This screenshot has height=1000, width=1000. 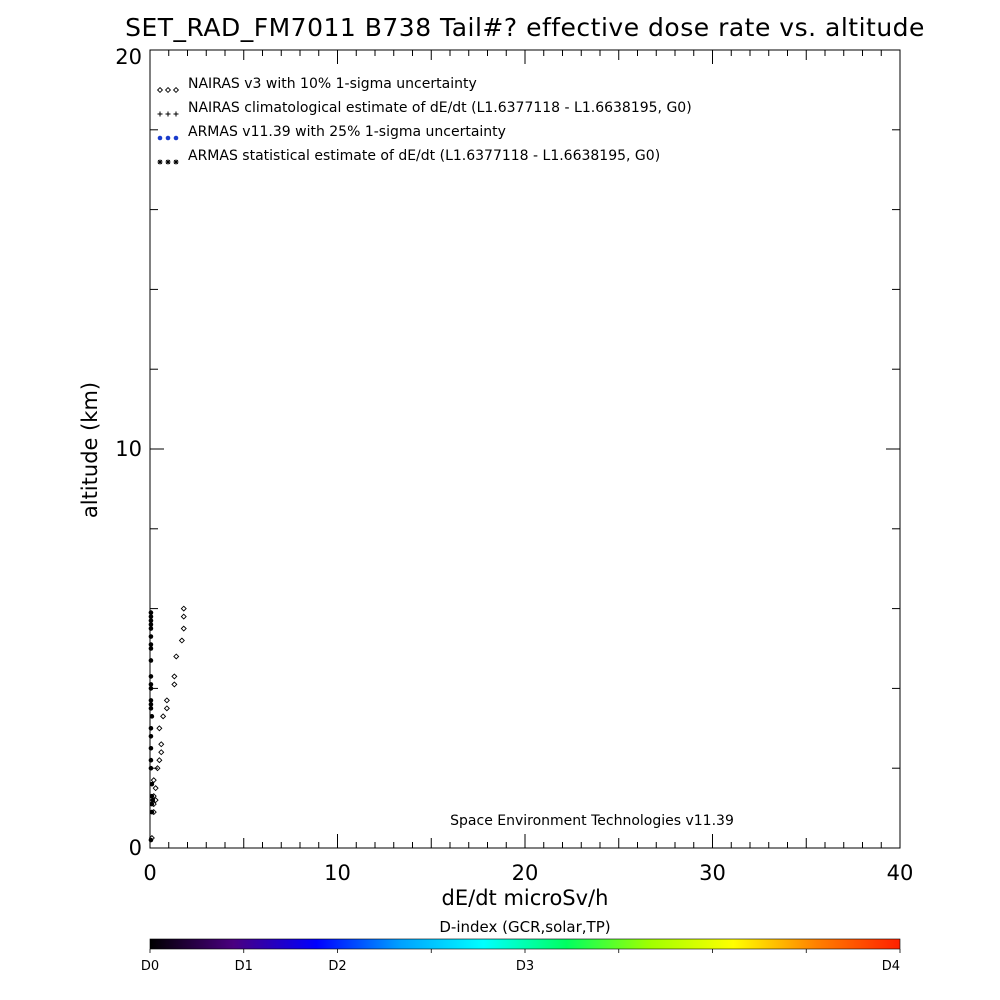 I want to click on credit-label: Space Environment Technologies v11.39, so click(x=592, y=821).